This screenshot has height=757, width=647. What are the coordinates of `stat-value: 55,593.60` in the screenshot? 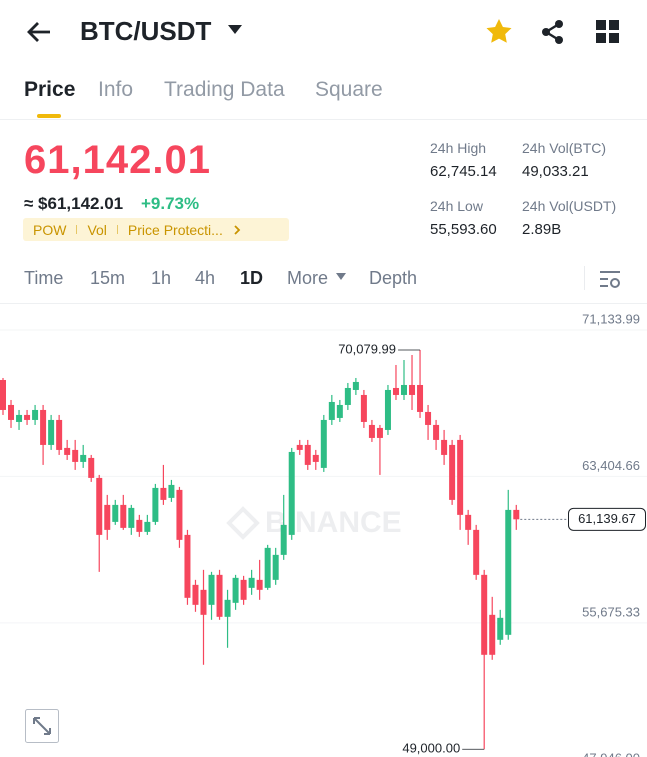 It's located at (463, 229).